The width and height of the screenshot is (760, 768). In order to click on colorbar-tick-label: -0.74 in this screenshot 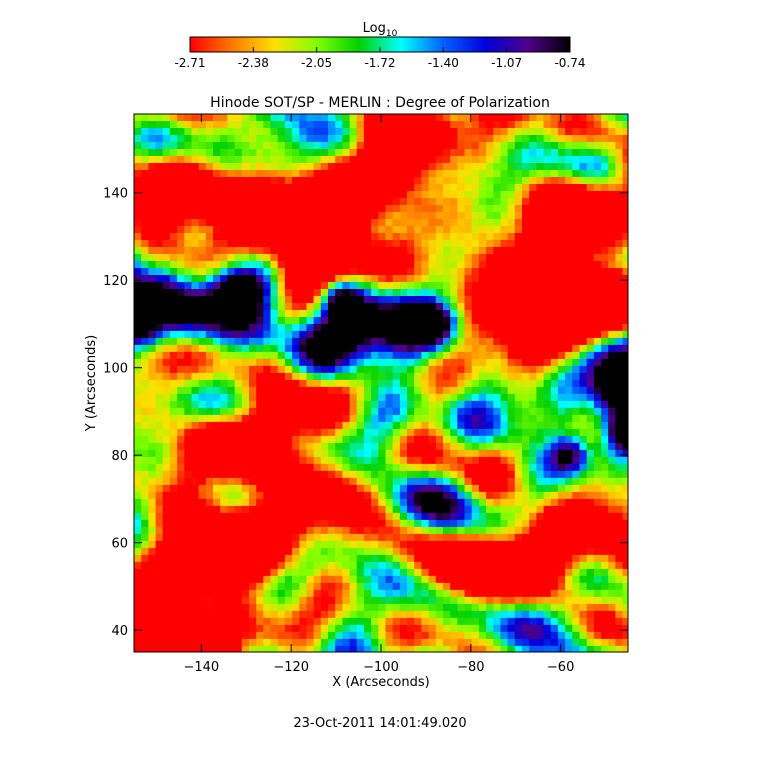, I will do `click(569, 63)`.